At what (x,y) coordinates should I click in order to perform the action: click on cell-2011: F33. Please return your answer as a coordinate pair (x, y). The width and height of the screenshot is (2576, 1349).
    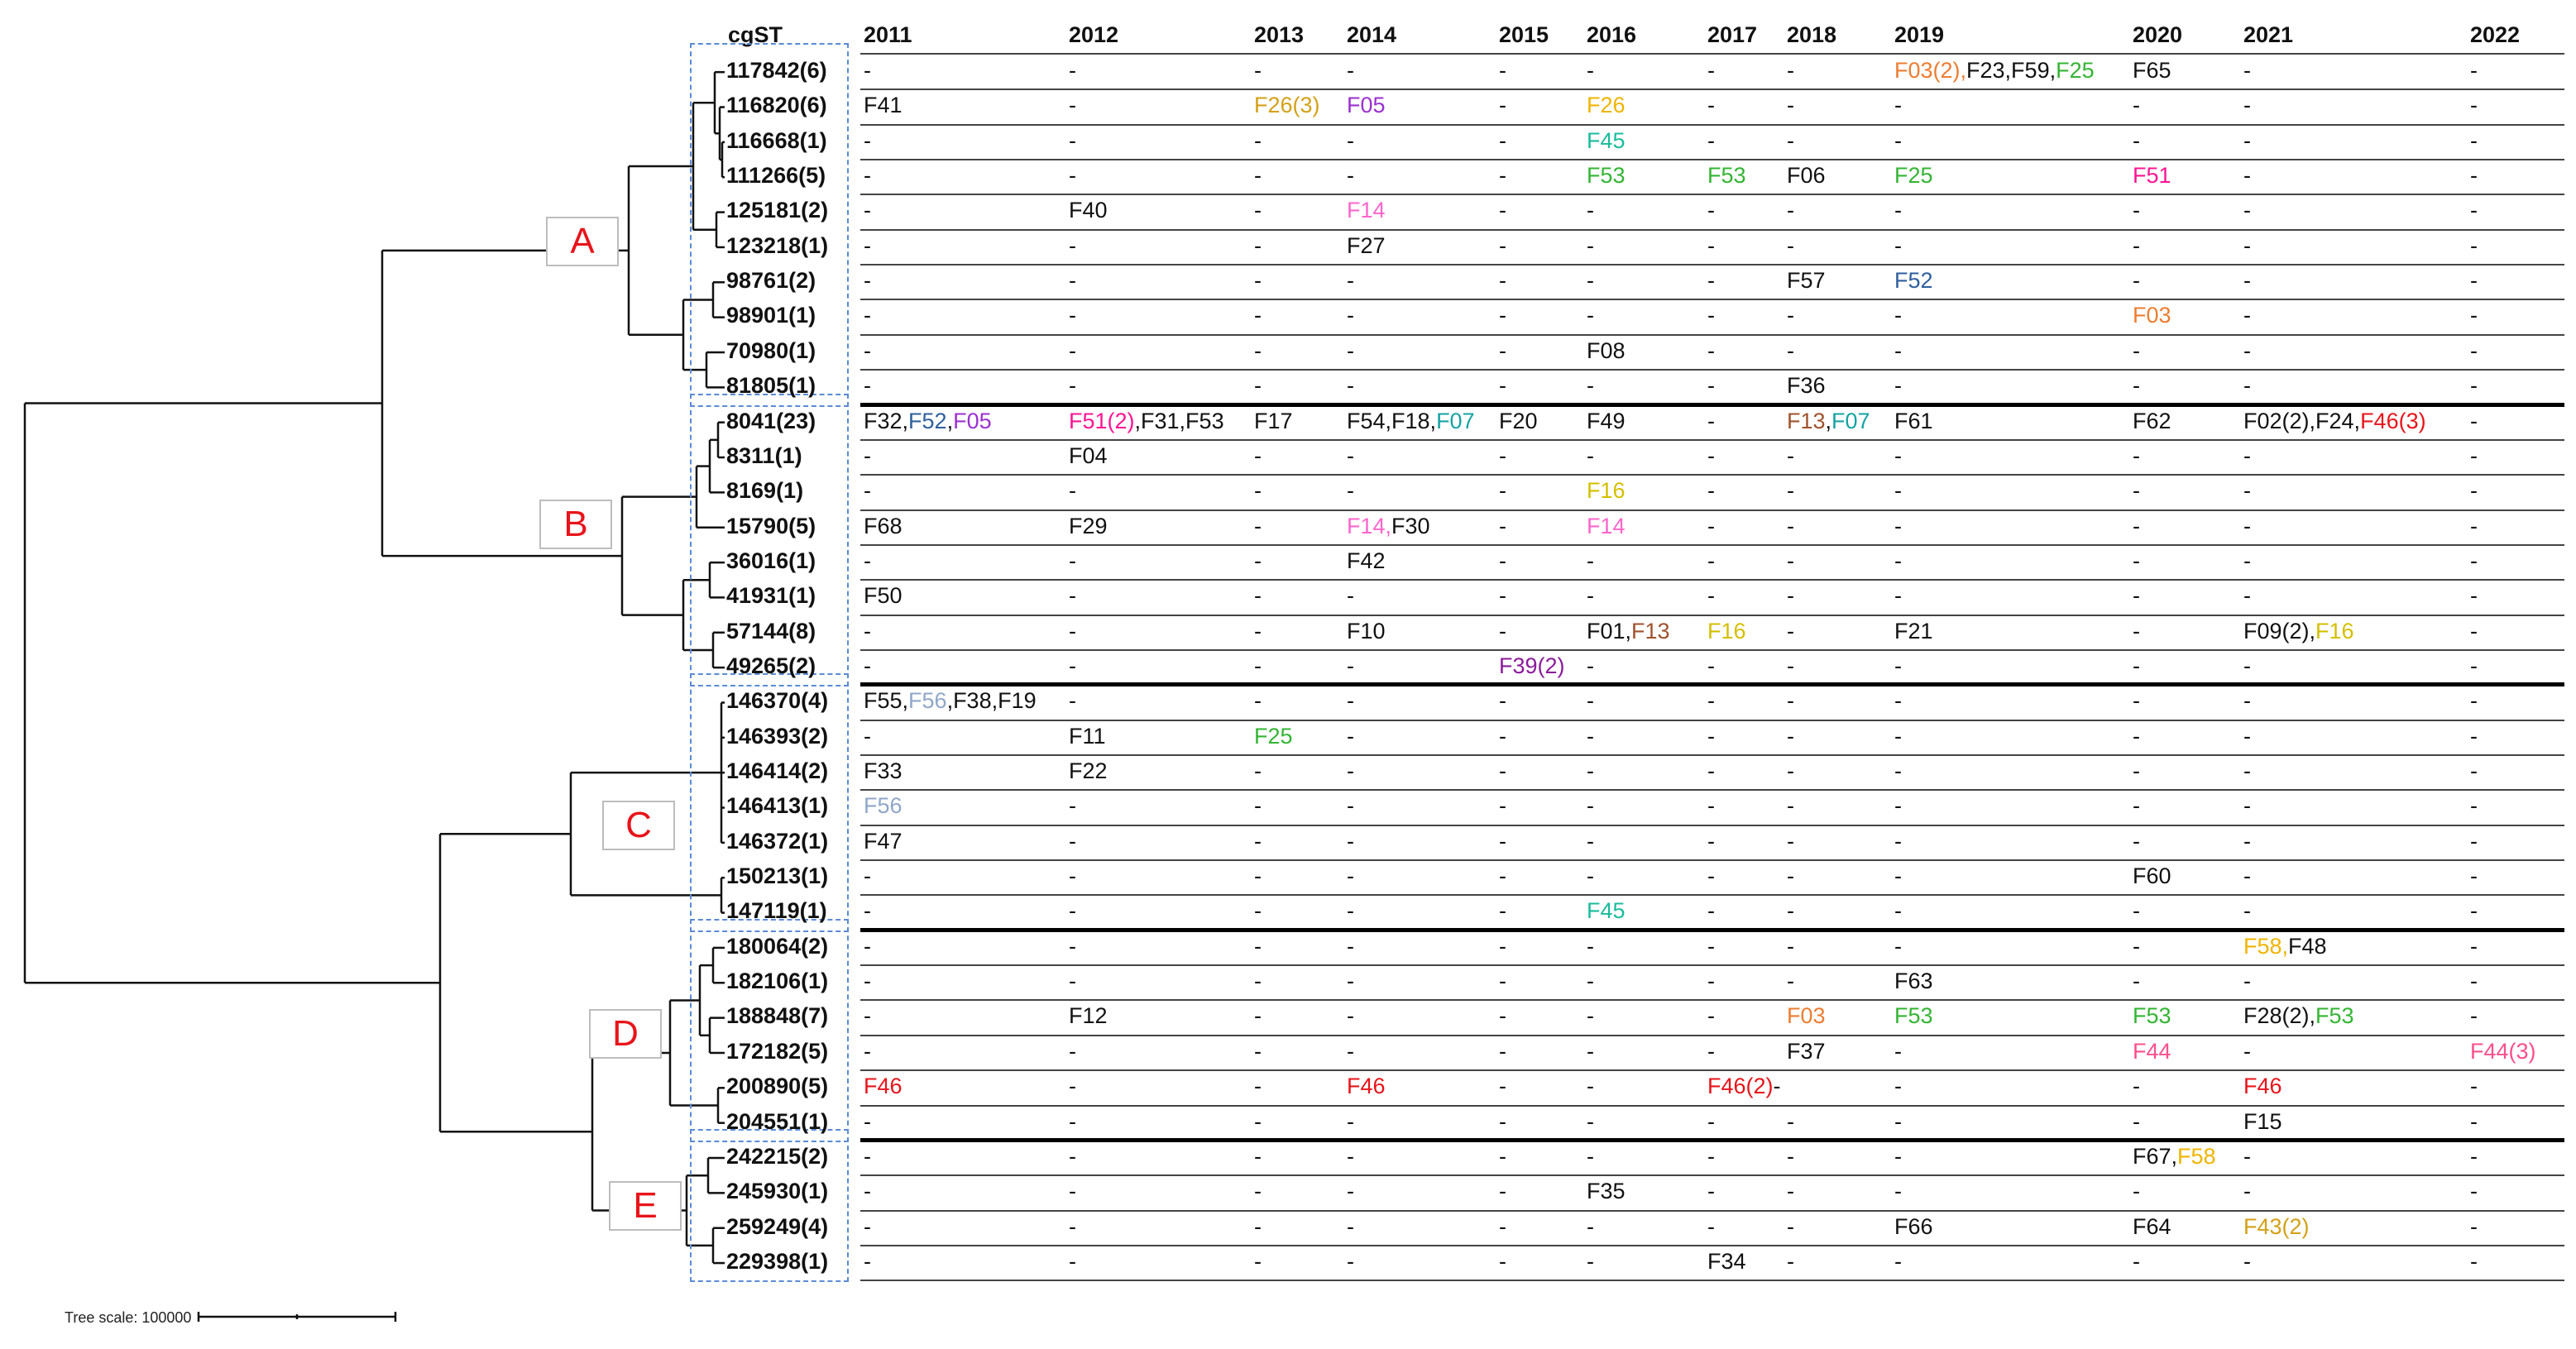
    Looking at the image, I should click on (883, 770).